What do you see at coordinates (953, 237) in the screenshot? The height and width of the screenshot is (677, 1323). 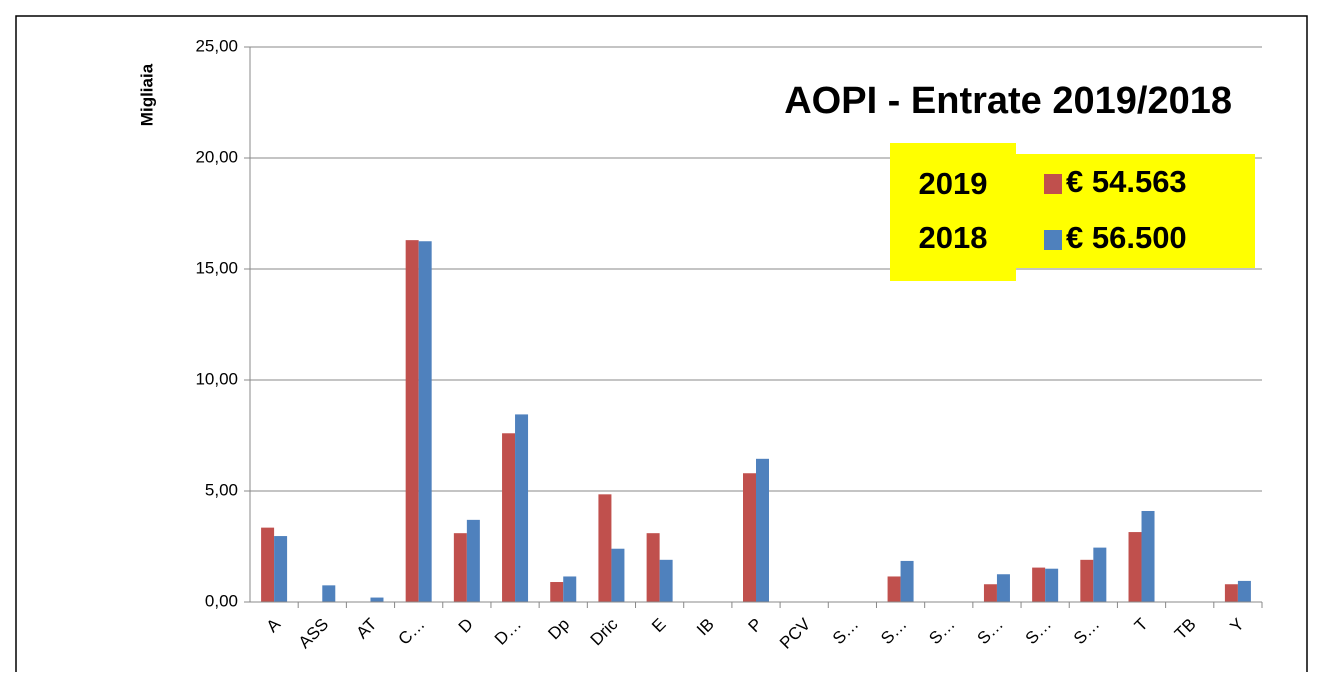 I see `legend-year: 2018` at bounding box center [953, 237].